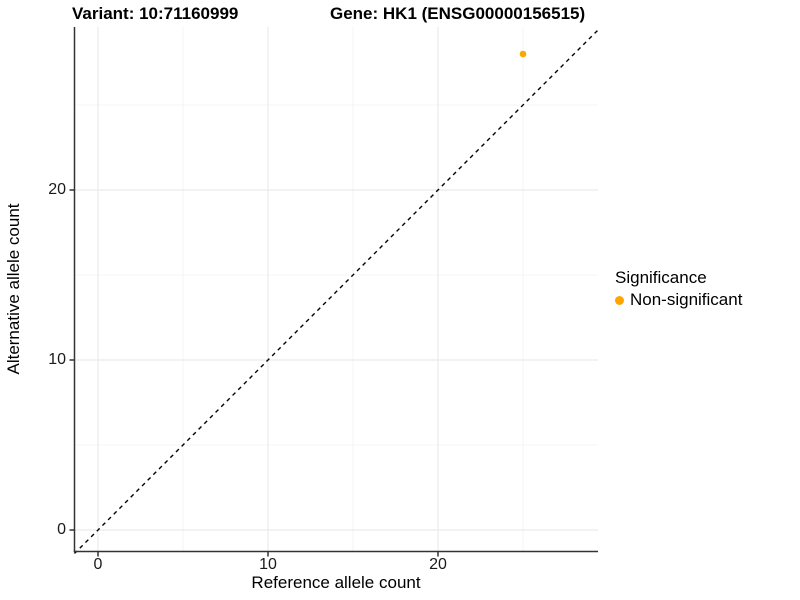 The height and width of the screenshot is (600, 800). What do you see at coordinates (438, 564) in the screenshot?
I see `x-tick-label: 20` at bounding box center [438, 564].